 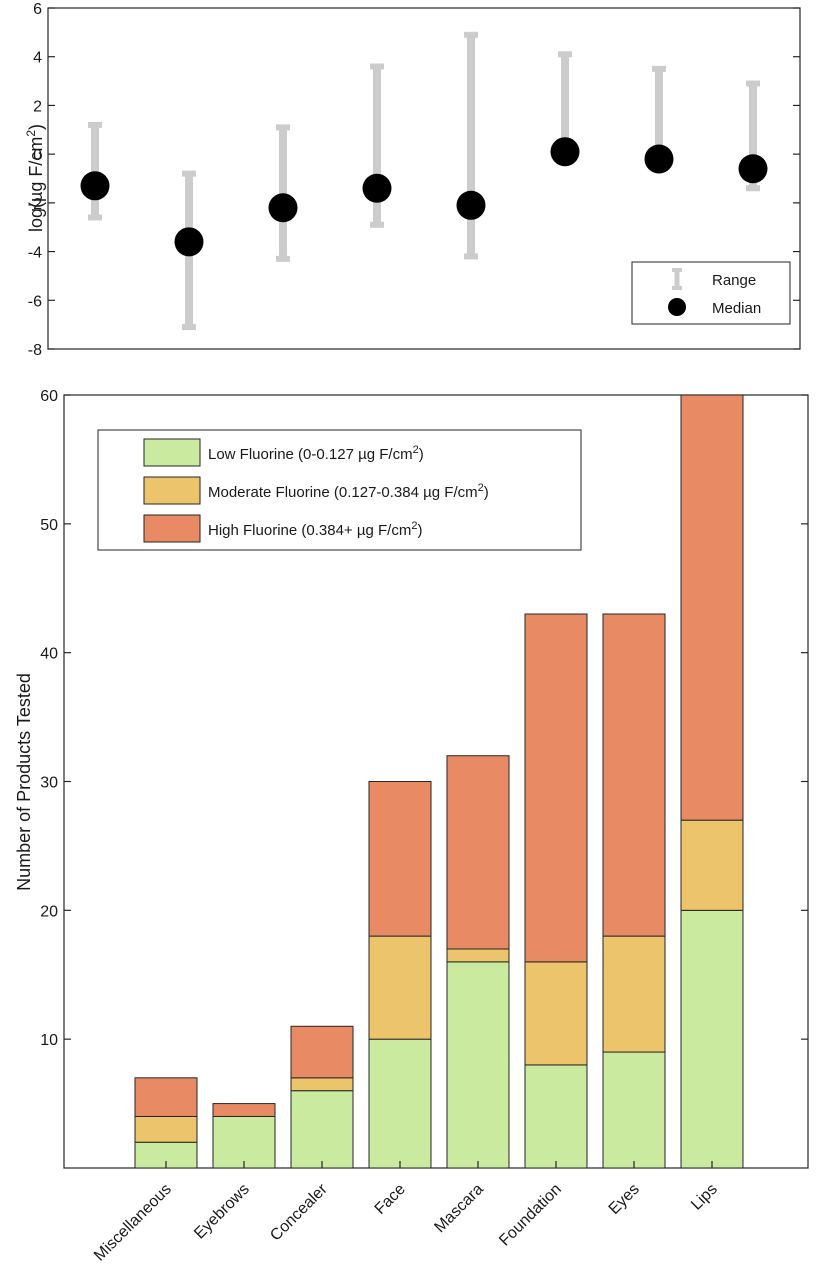 I want to click on top-y-tick-label: -6, so click(x=35, y=301).